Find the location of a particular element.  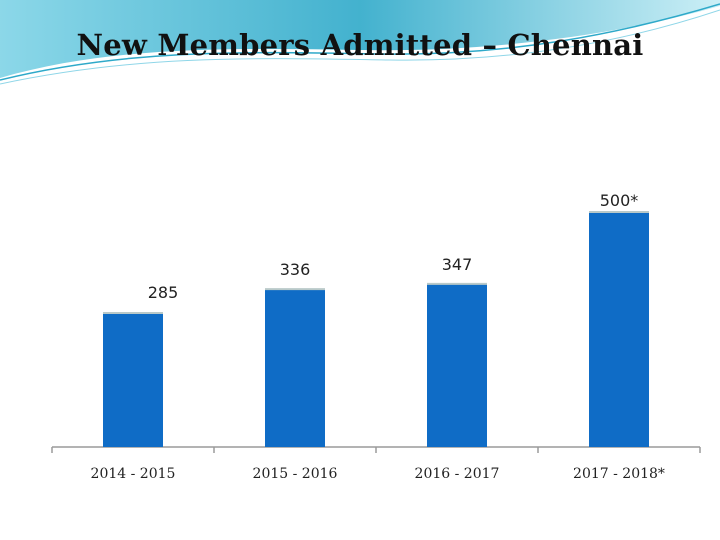

header-swoosh-band is located at coordinates (360, 39).